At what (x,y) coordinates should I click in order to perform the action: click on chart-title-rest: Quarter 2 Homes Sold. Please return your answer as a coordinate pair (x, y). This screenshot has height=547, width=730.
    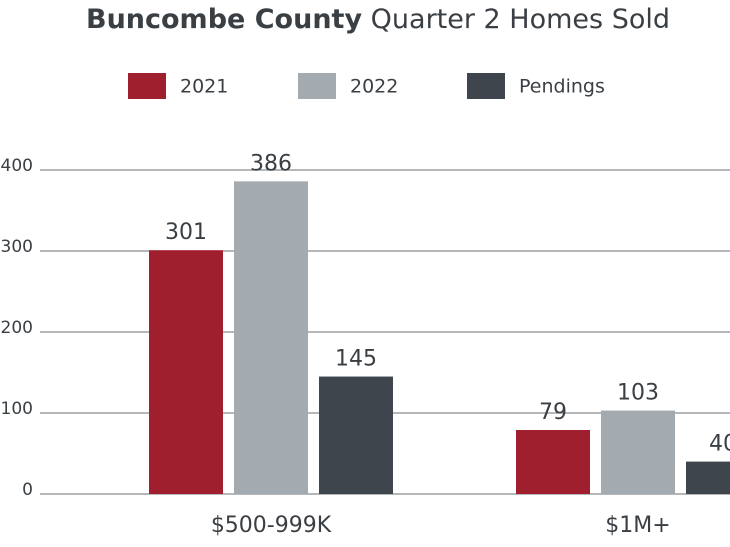
    Looking at the image, I should click on (520, 19).